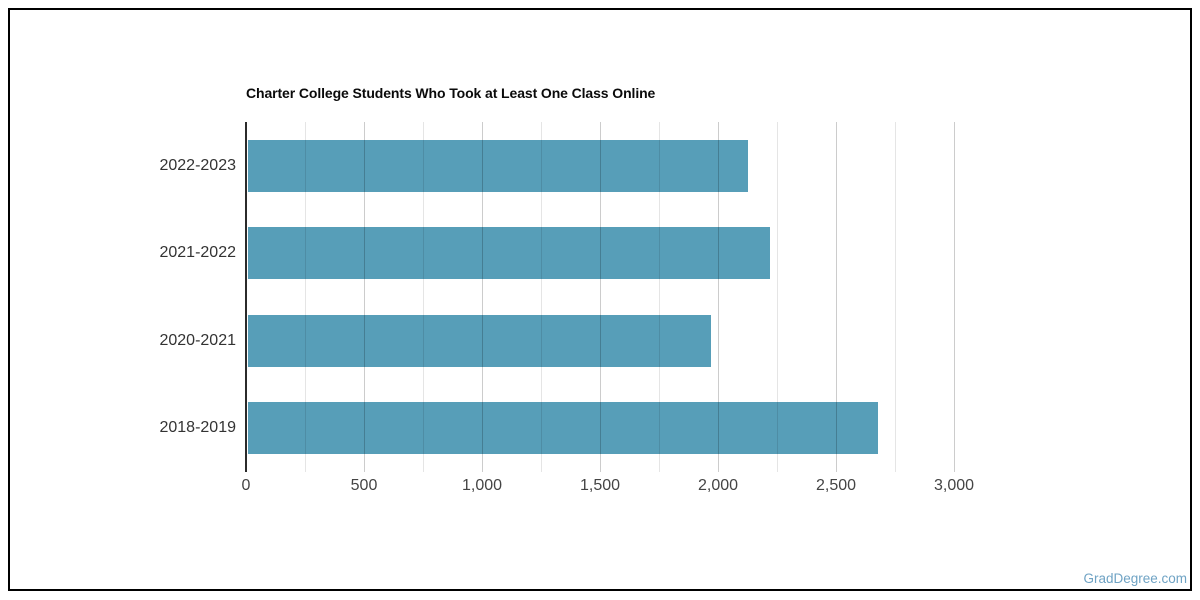 The height and width of the screenshot is (600, 1200). Describe the element at coordinates (1135, 578) in the screenshot. I see `watermark-text: GradDegree.com` at that location.